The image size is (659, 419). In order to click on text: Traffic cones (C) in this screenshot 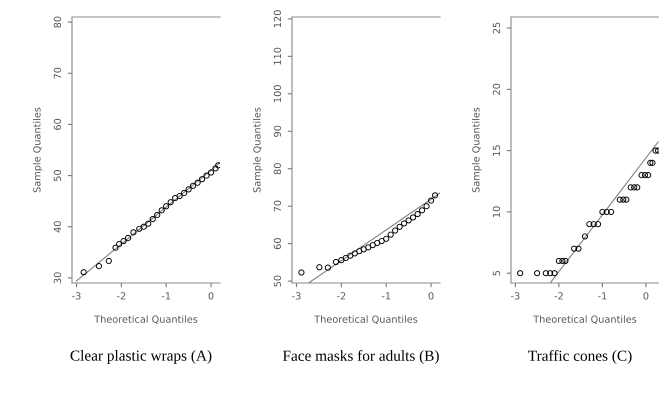, I will do `click(580, 357)`.